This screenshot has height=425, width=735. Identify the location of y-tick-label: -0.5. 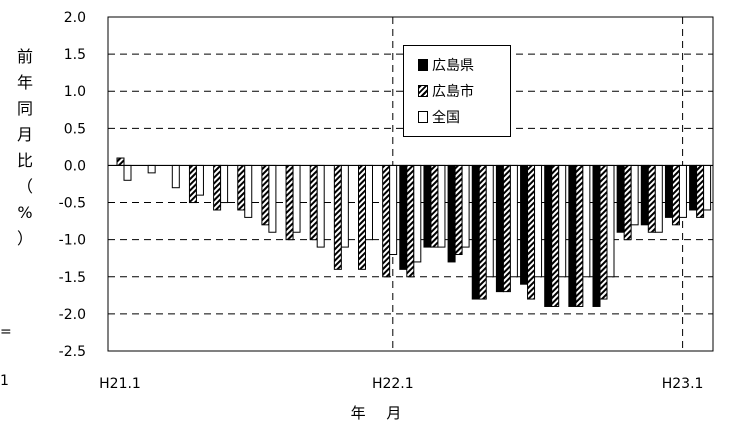
(72, 204).